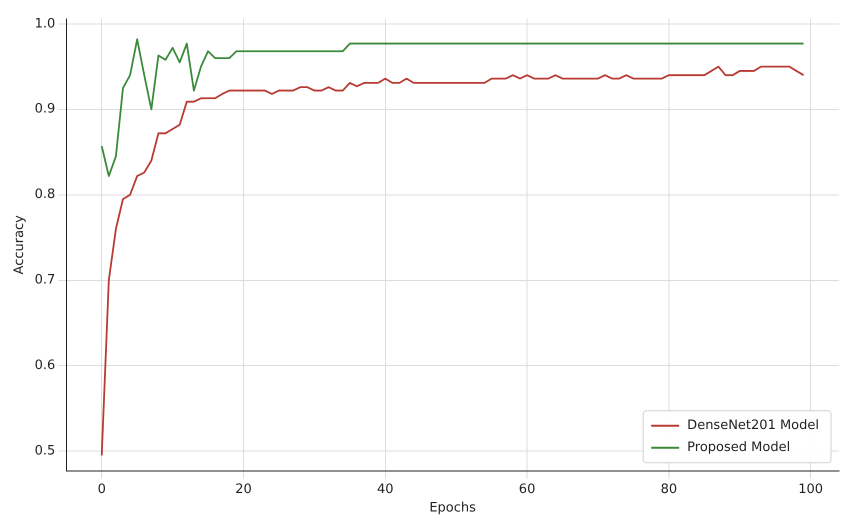 Image resolution: width=859 pixels, height=524 pixels. Describe the element at coordinates (20, 244) in the screenshot. I see `y-axis-title: Accuracy` at that location.